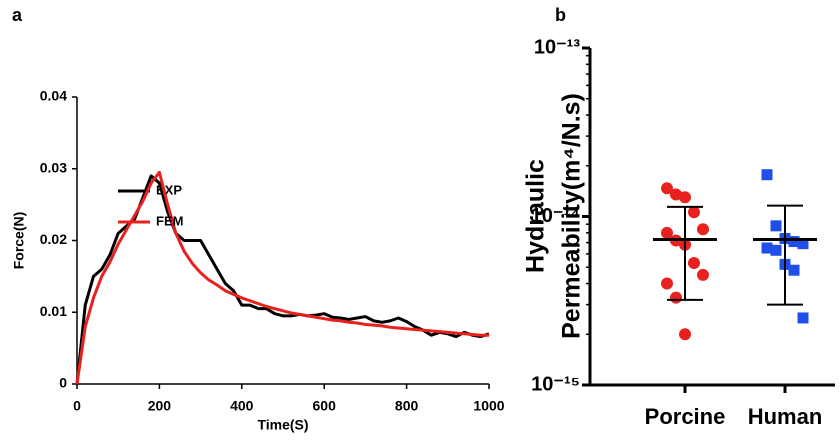 The height and width of the screenshot is (443, 840). I want to click on x-tick-label: Porcine, so click(685, 416).